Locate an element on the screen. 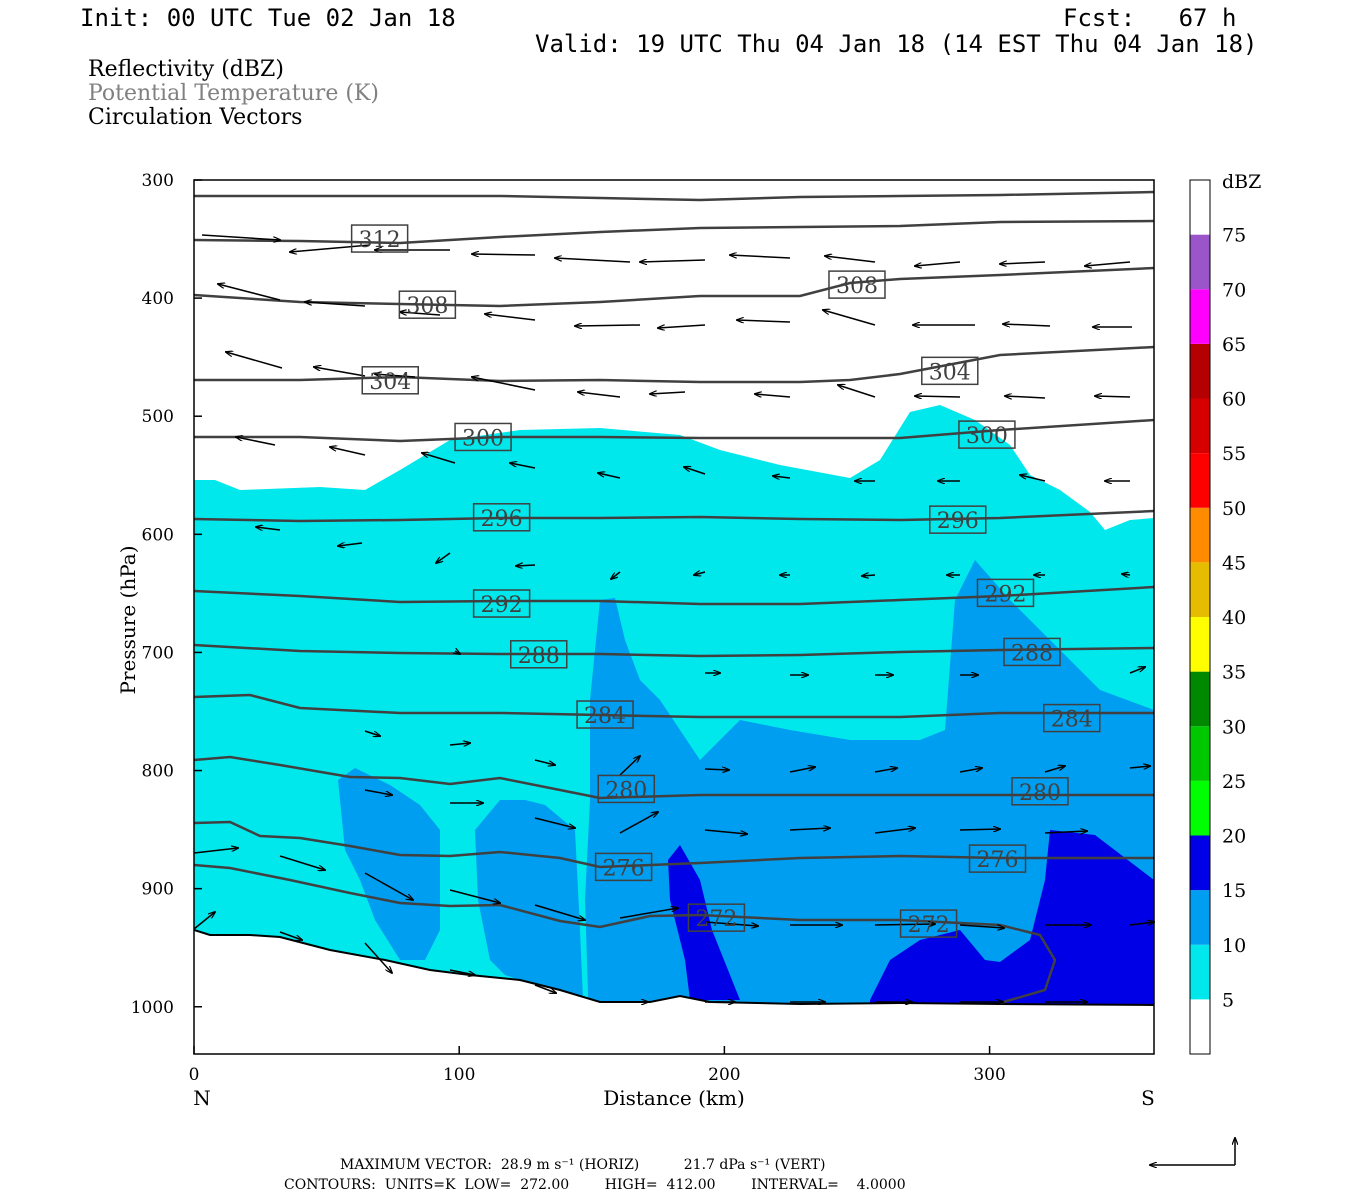 The image size is (1350, 1200). svg-text: 304 is located at coordinates (950, 372).